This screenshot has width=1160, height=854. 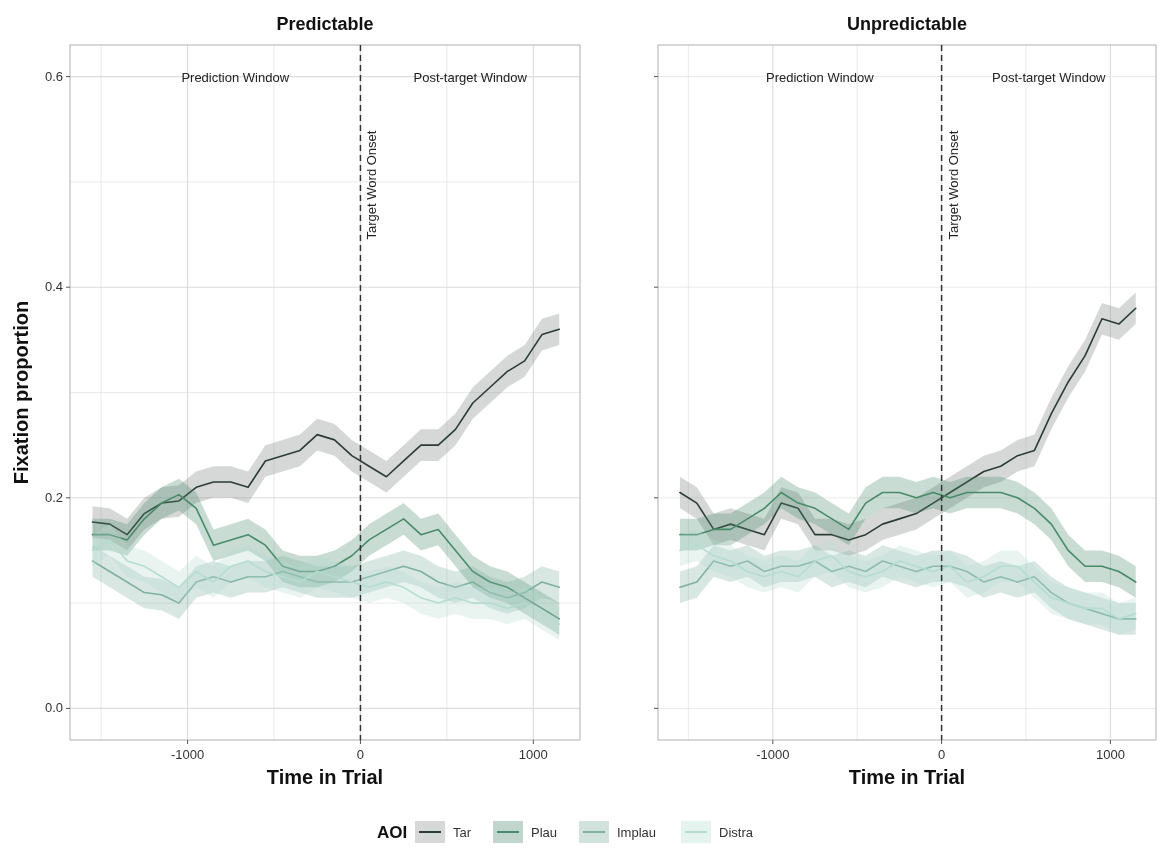 I want to click on y-tick-label: 0.4, so click(x=53, y=287).